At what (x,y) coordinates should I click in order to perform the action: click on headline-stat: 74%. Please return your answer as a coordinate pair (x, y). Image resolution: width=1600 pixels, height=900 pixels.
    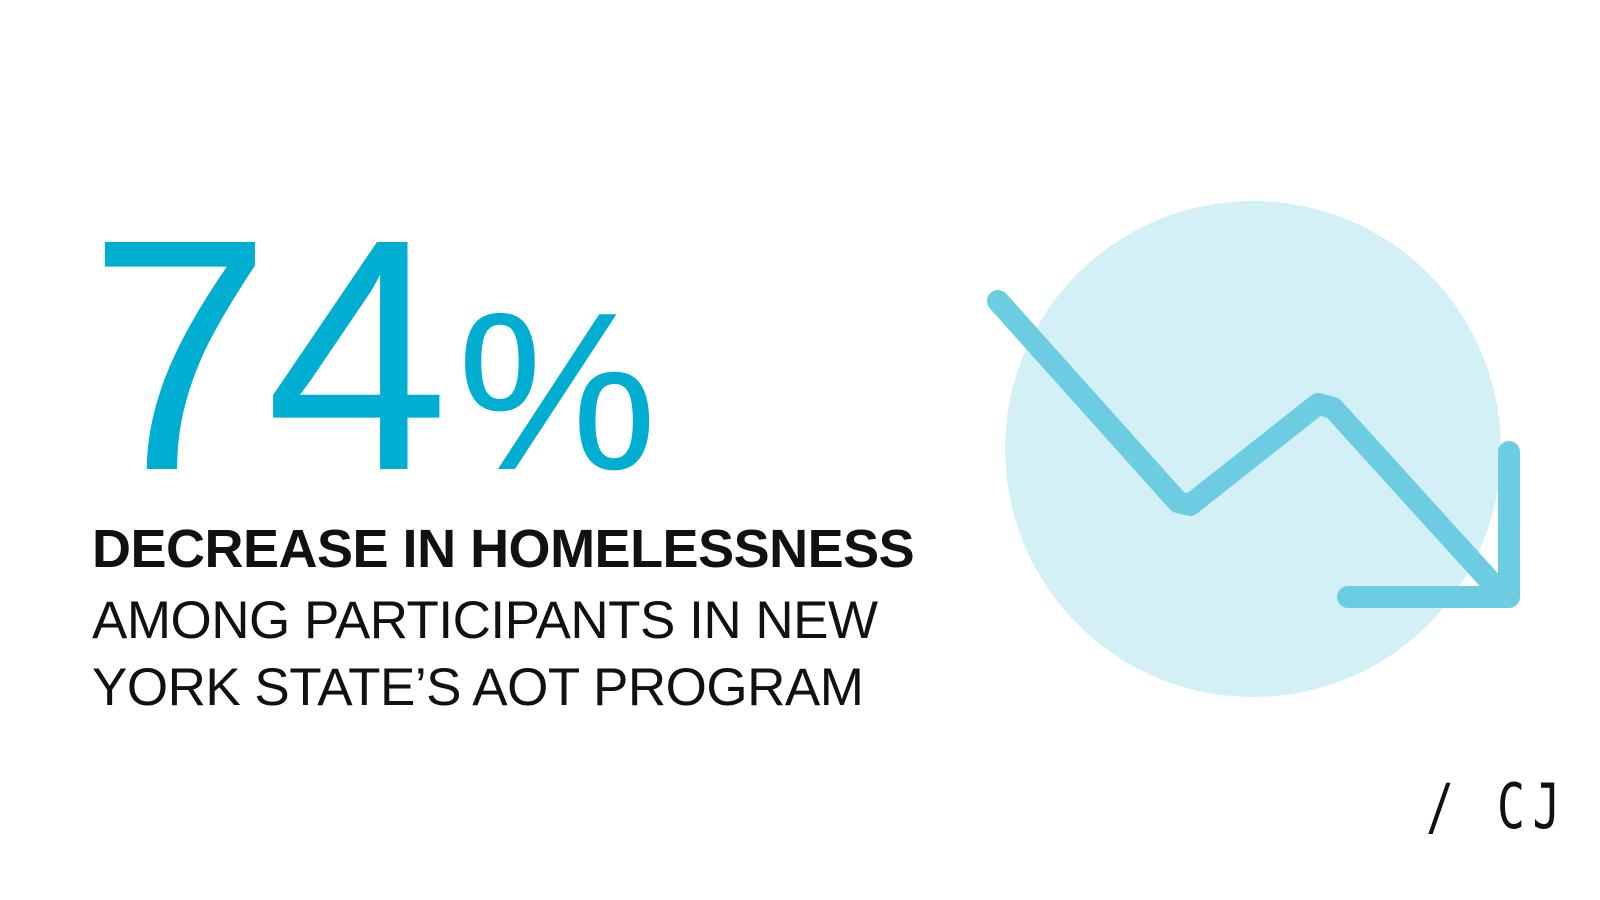
    Looking at the image, I should click on (372, 355).